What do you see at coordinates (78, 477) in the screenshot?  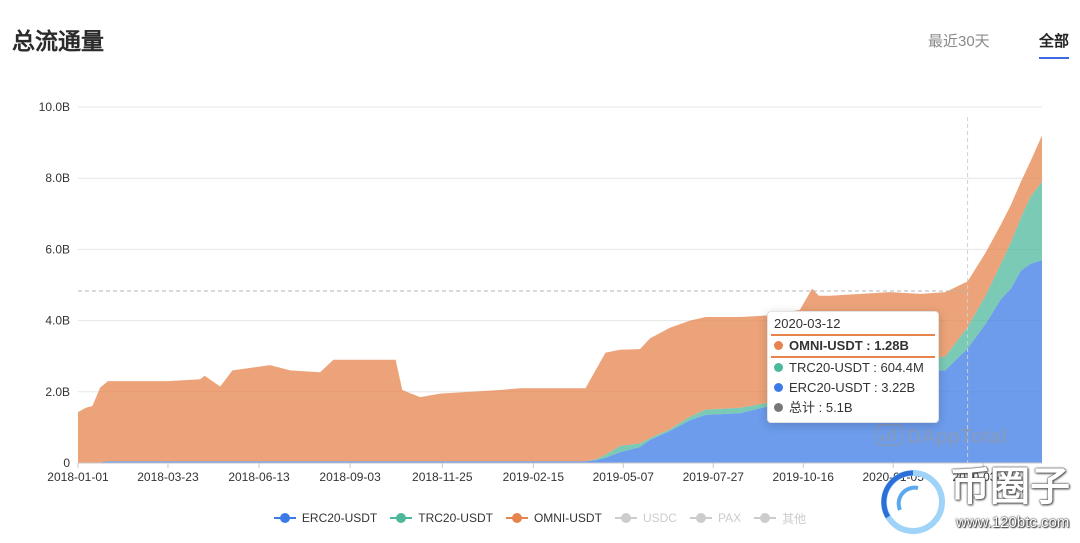 I see `x-tick-label: 2018-01-01` at bounding box center [78, 477].